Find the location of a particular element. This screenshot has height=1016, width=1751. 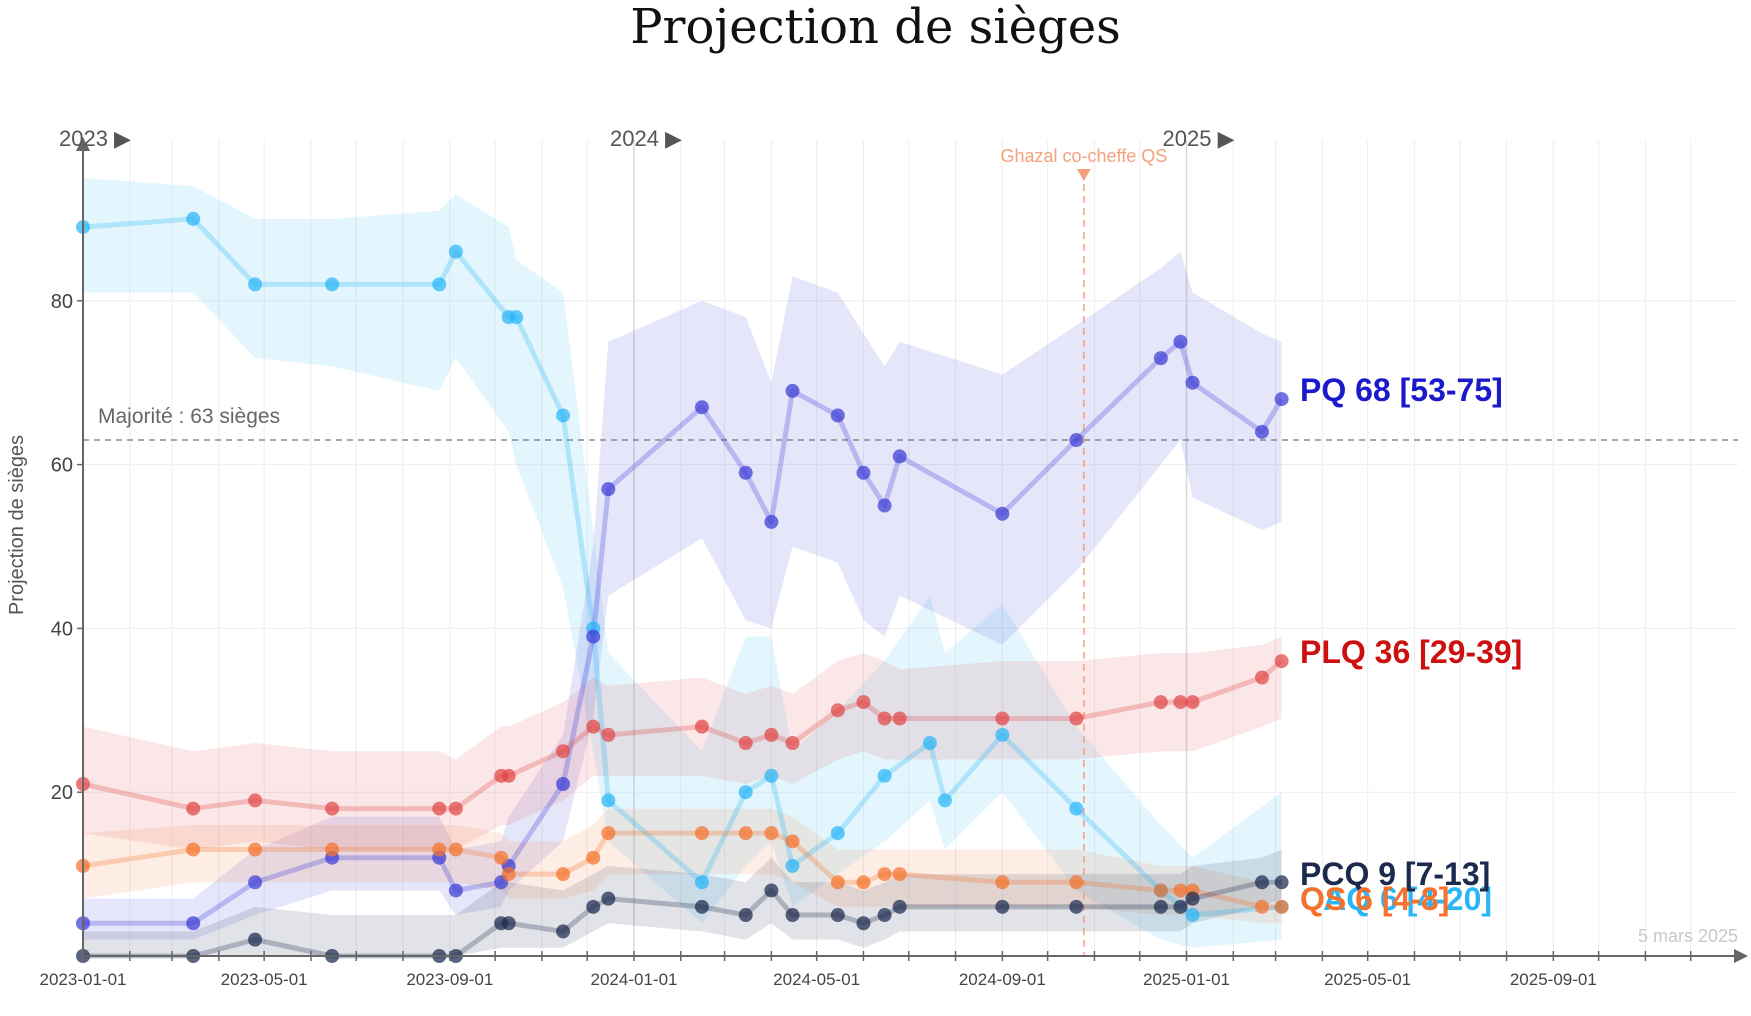

x-tick-label: 2023-09-01 is located at coordinates (449, 979).